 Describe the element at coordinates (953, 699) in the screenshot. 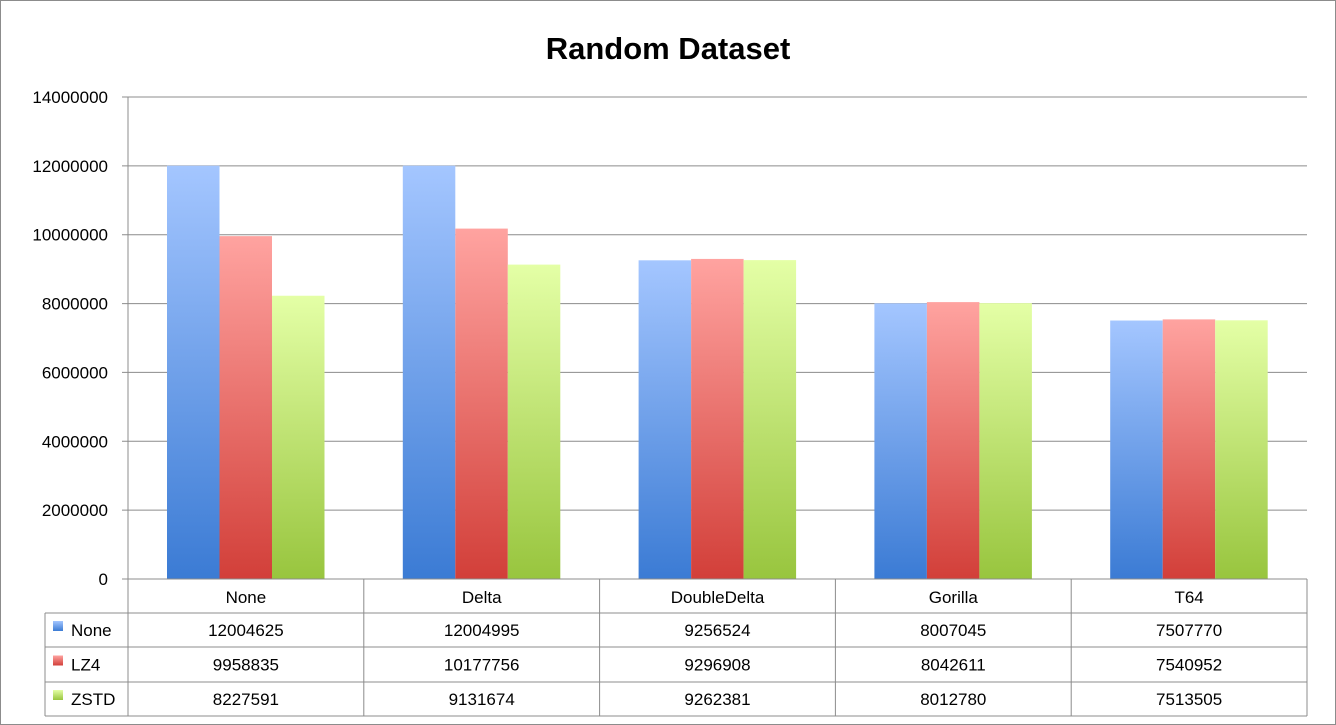

I see `table-value: 8012780` at that location.